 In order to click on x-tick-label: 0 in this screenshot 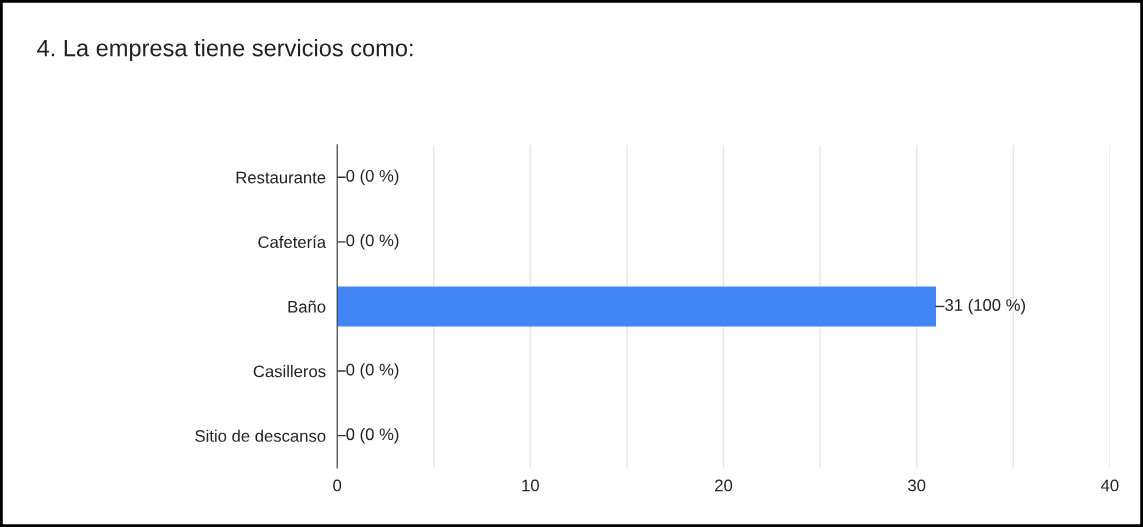, I will do `click(337, 485)`.